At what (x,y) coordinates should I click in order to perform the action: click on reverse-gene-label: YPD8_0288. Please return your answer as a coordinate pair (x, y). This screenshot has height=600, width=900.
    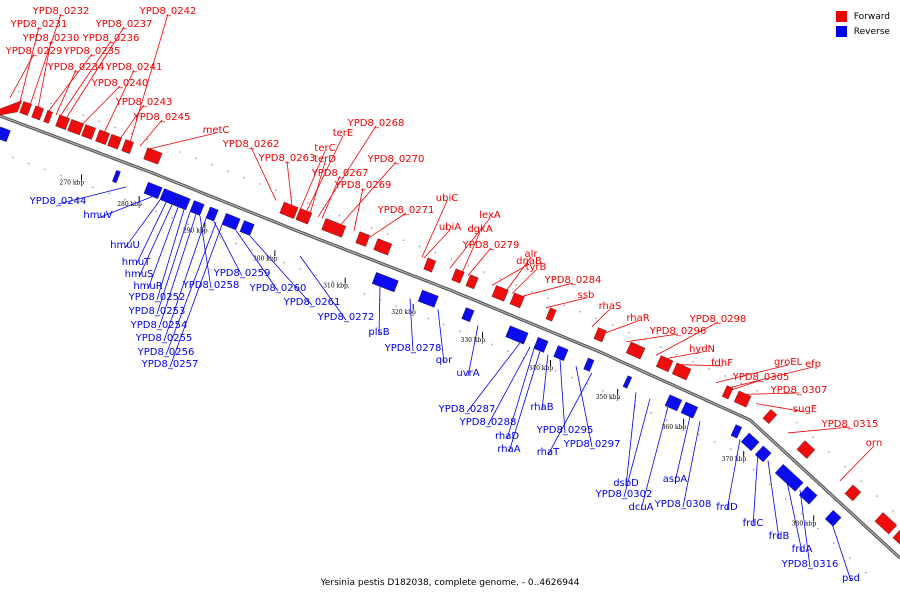
    Looking at the image, I should click on (488, 422).